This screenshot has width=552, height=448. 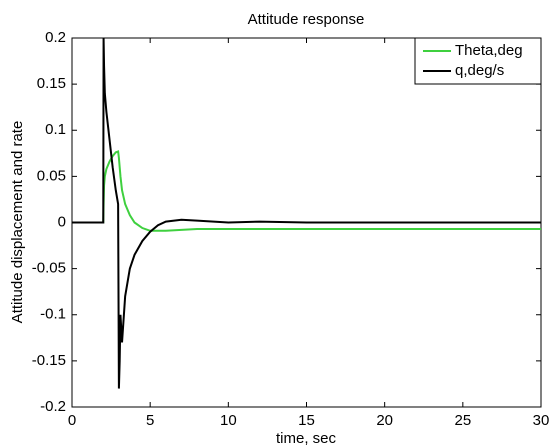 I want to click on legend-box, so click(x=478, y=61).